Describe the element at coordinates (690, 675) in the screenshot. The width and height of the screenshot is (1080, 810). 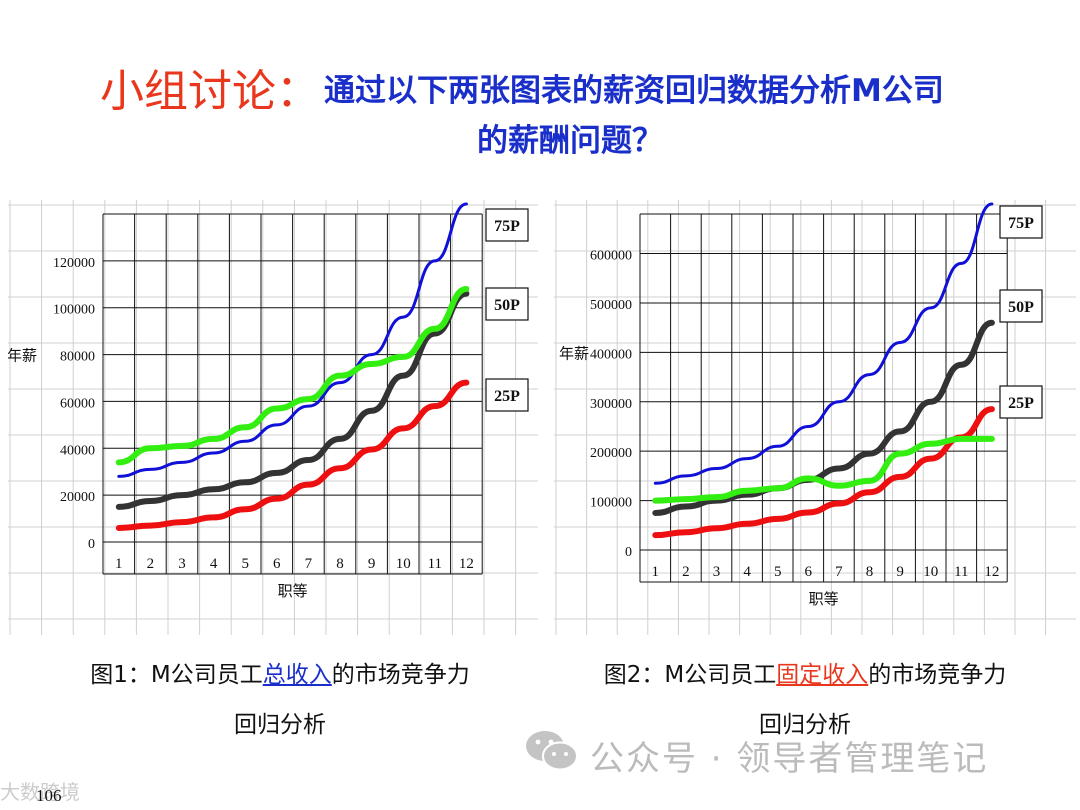
I see `caption2-prefix: 图2：M公司员工` at that location.